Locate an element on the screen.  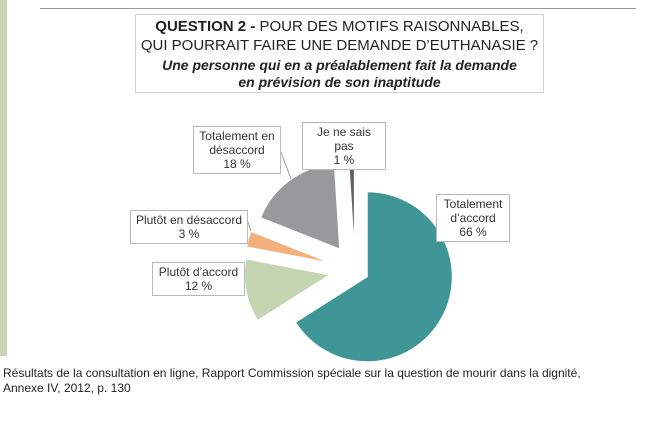
caption-line-2: Annexe IV, 2012, p. 130 is located at coordinates (67, 388).